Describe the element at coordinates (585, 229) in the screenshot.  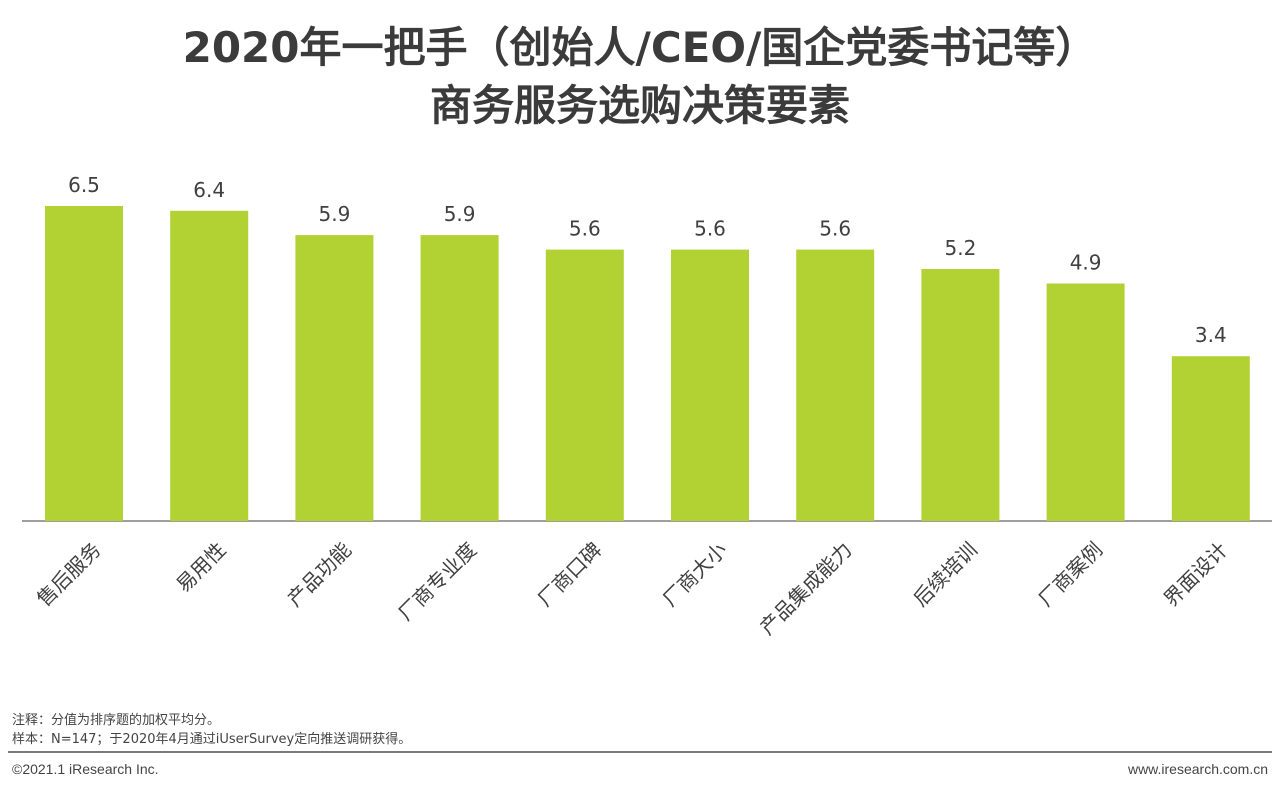
I see `value-label-5: 5.6` at that location.